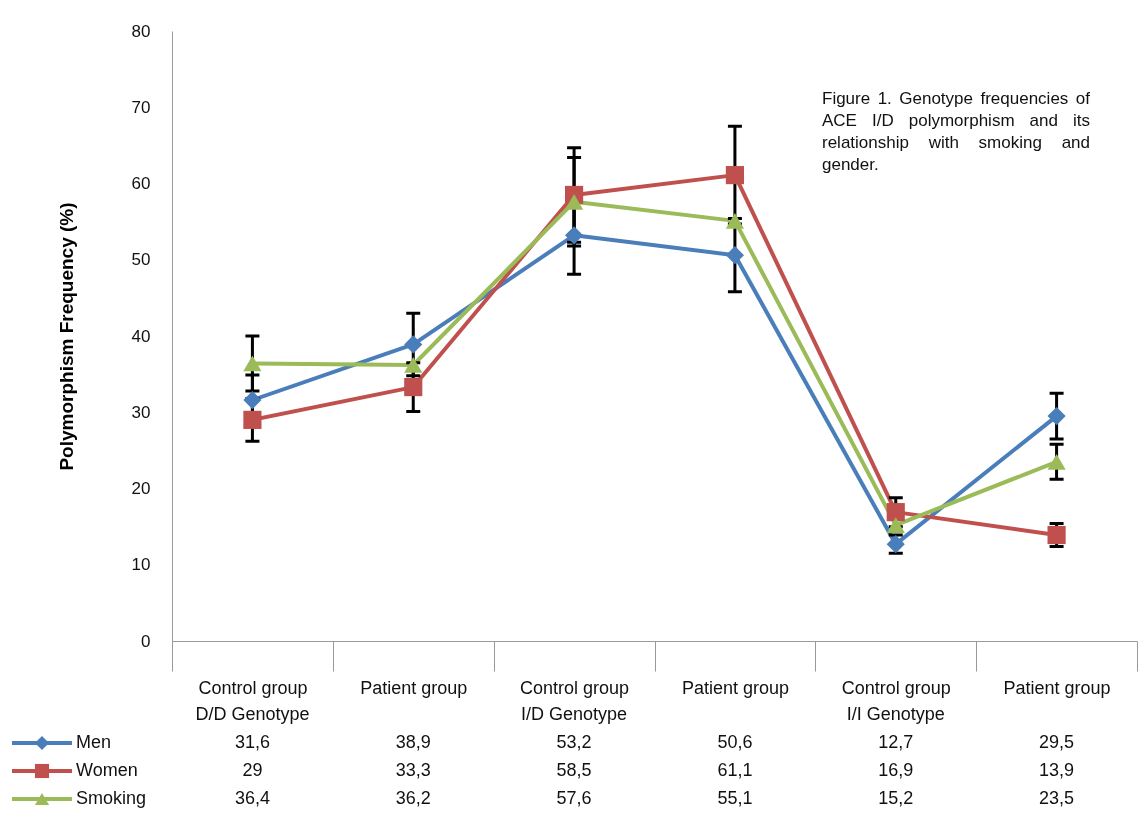 The height and width of the screenshot is (822, 1145). I want to click on data-label: 55,1, so click(735, 798).